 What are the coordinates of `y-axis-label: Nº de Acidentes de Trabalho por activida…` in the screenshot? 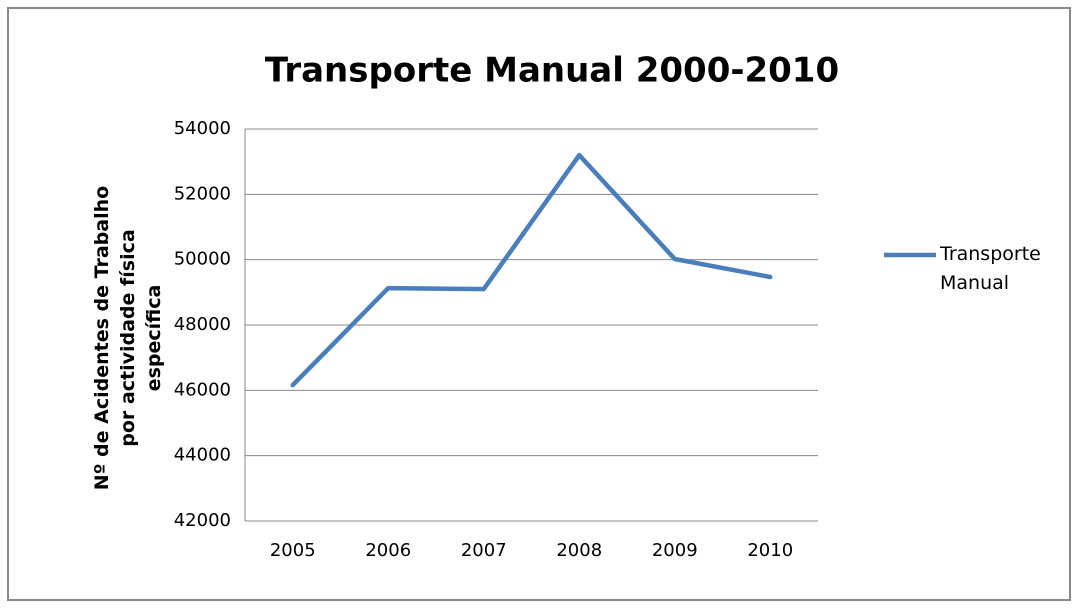 It's located at (128, 338).